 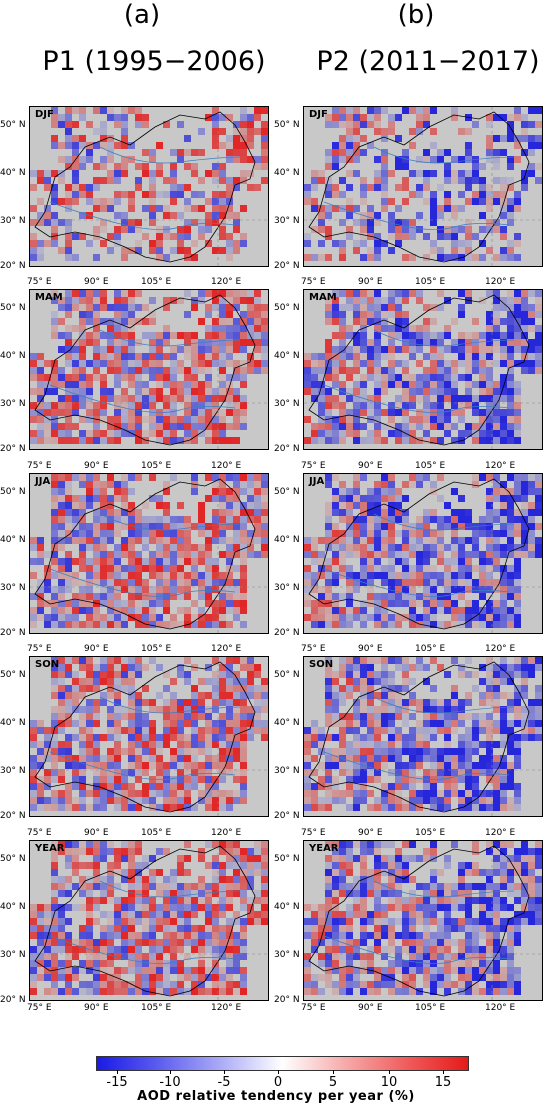 What do you see at coordinates (170, 1082) in the screenshot?
I see `colorbar-tick-label: -10` at bounding box center [170, 1082].